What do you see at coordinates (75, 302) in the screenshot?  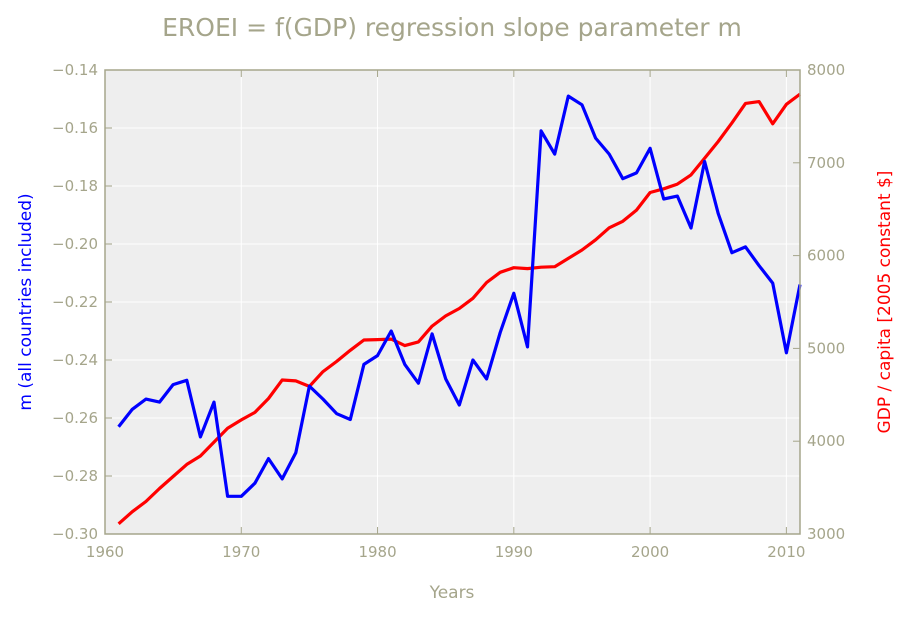 I see `y-left-tick-label: −0.22` at bounding box center [75, 302].